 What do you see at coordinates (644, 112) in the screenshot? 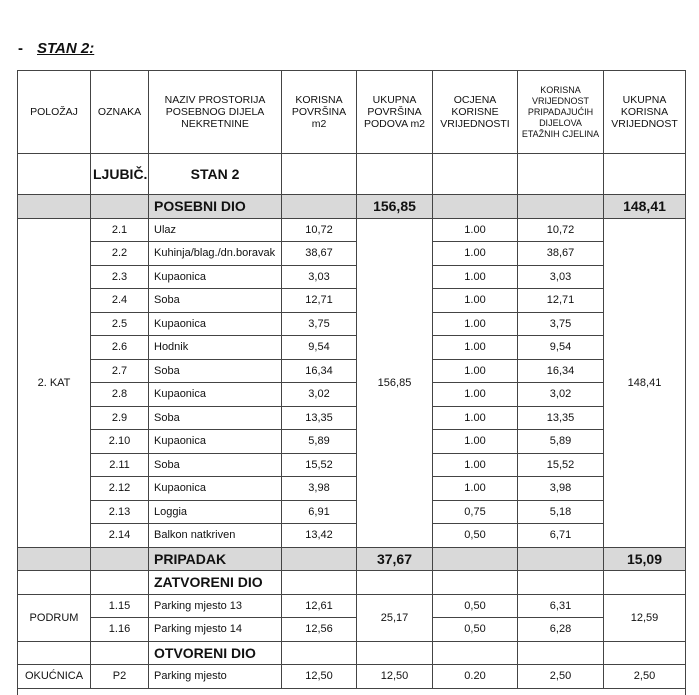
I see `header-cell: UKUPNA KORISNA VRIJEDNOST` at bounding box center [644, 112].